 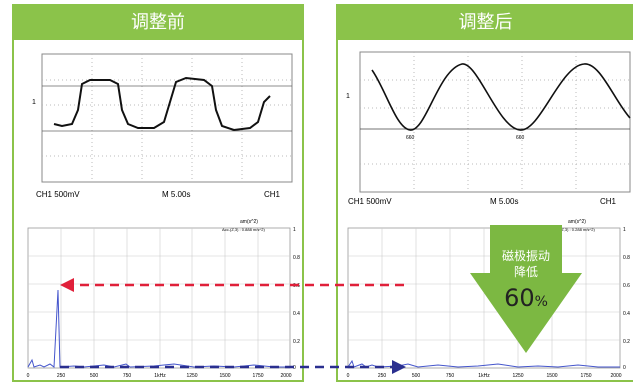 I want to click on before-timebase: M 5.00s, so click(x=176, y=194).